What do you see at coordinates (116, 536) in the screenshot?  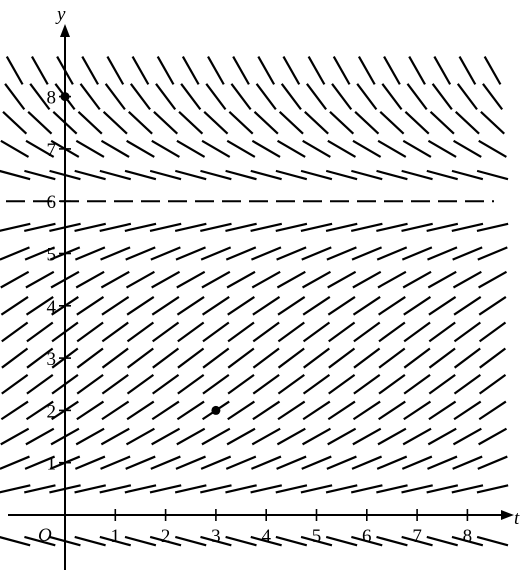 I see `x-tick-label: 1` at bounding box center [116, 536].